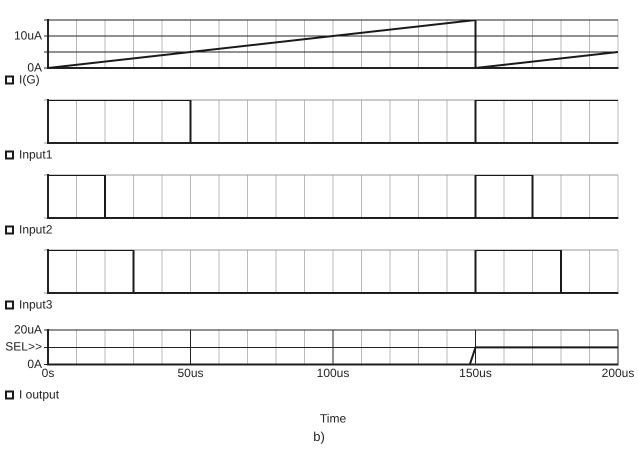  What do you see at coordinates (48, 373) in the screenshot?
I see `x-tick-label: 0s` at bounding box center [48, 373].